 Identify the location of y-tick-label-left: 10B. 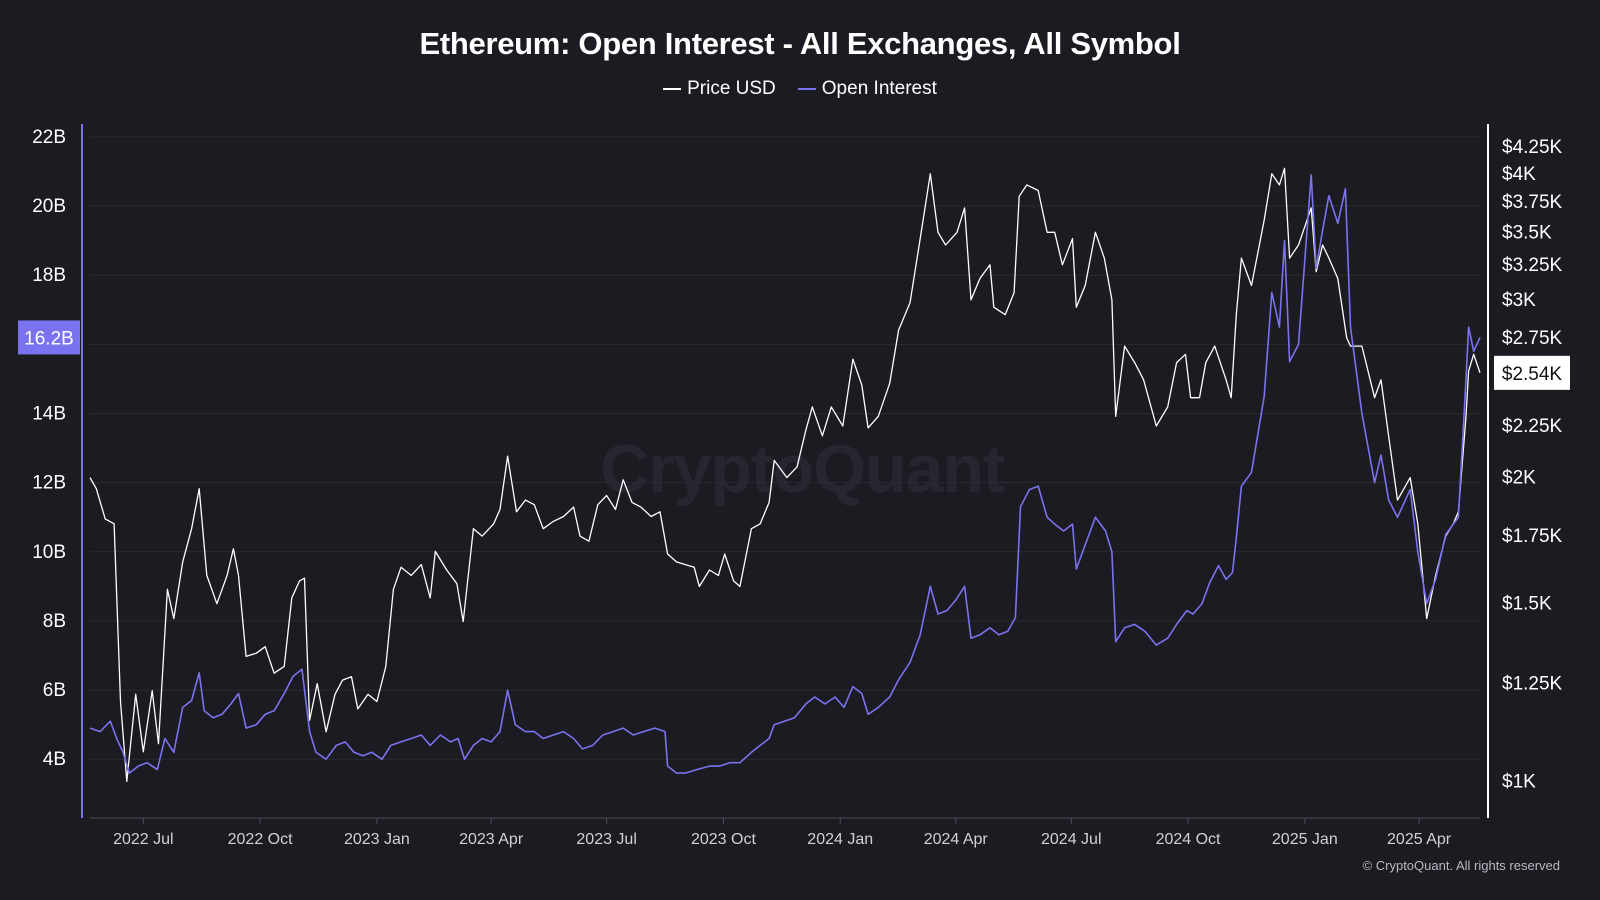
(49, 552).